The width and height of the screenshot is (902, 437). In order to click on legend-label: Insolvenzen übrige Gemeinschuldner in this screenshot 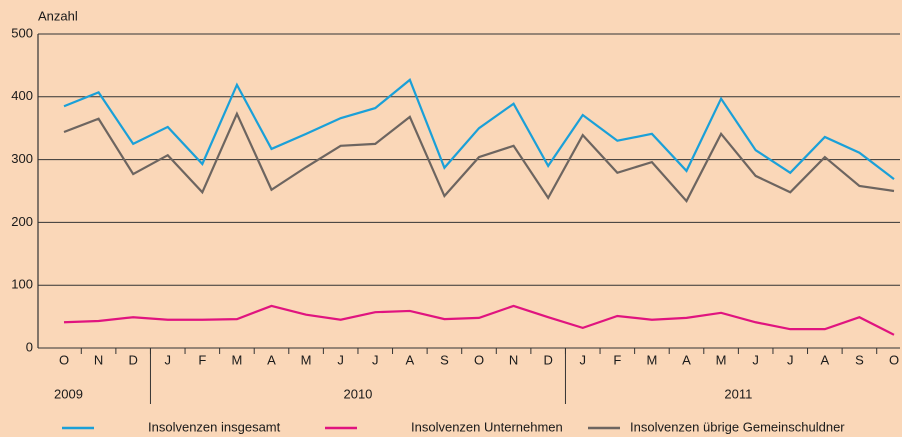, I will do `click(737, 426)`.